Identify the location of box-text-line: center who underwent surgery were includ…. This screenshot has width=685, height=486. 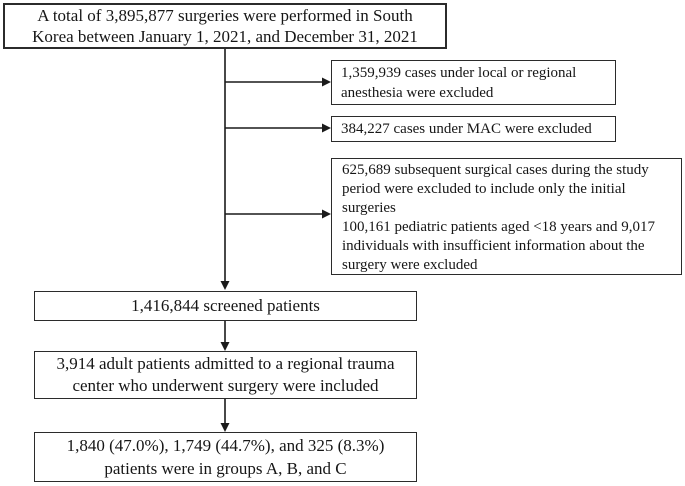
(225, 385).